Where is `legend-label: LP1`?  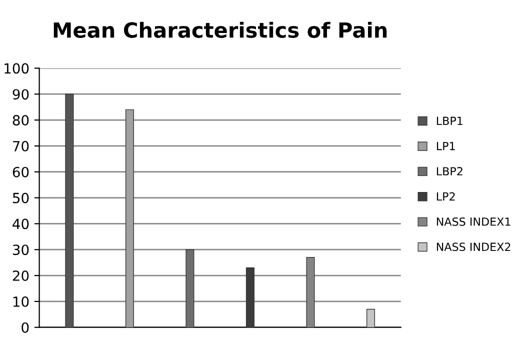
legend-label: LP1 is located at coordinates (445, 146).